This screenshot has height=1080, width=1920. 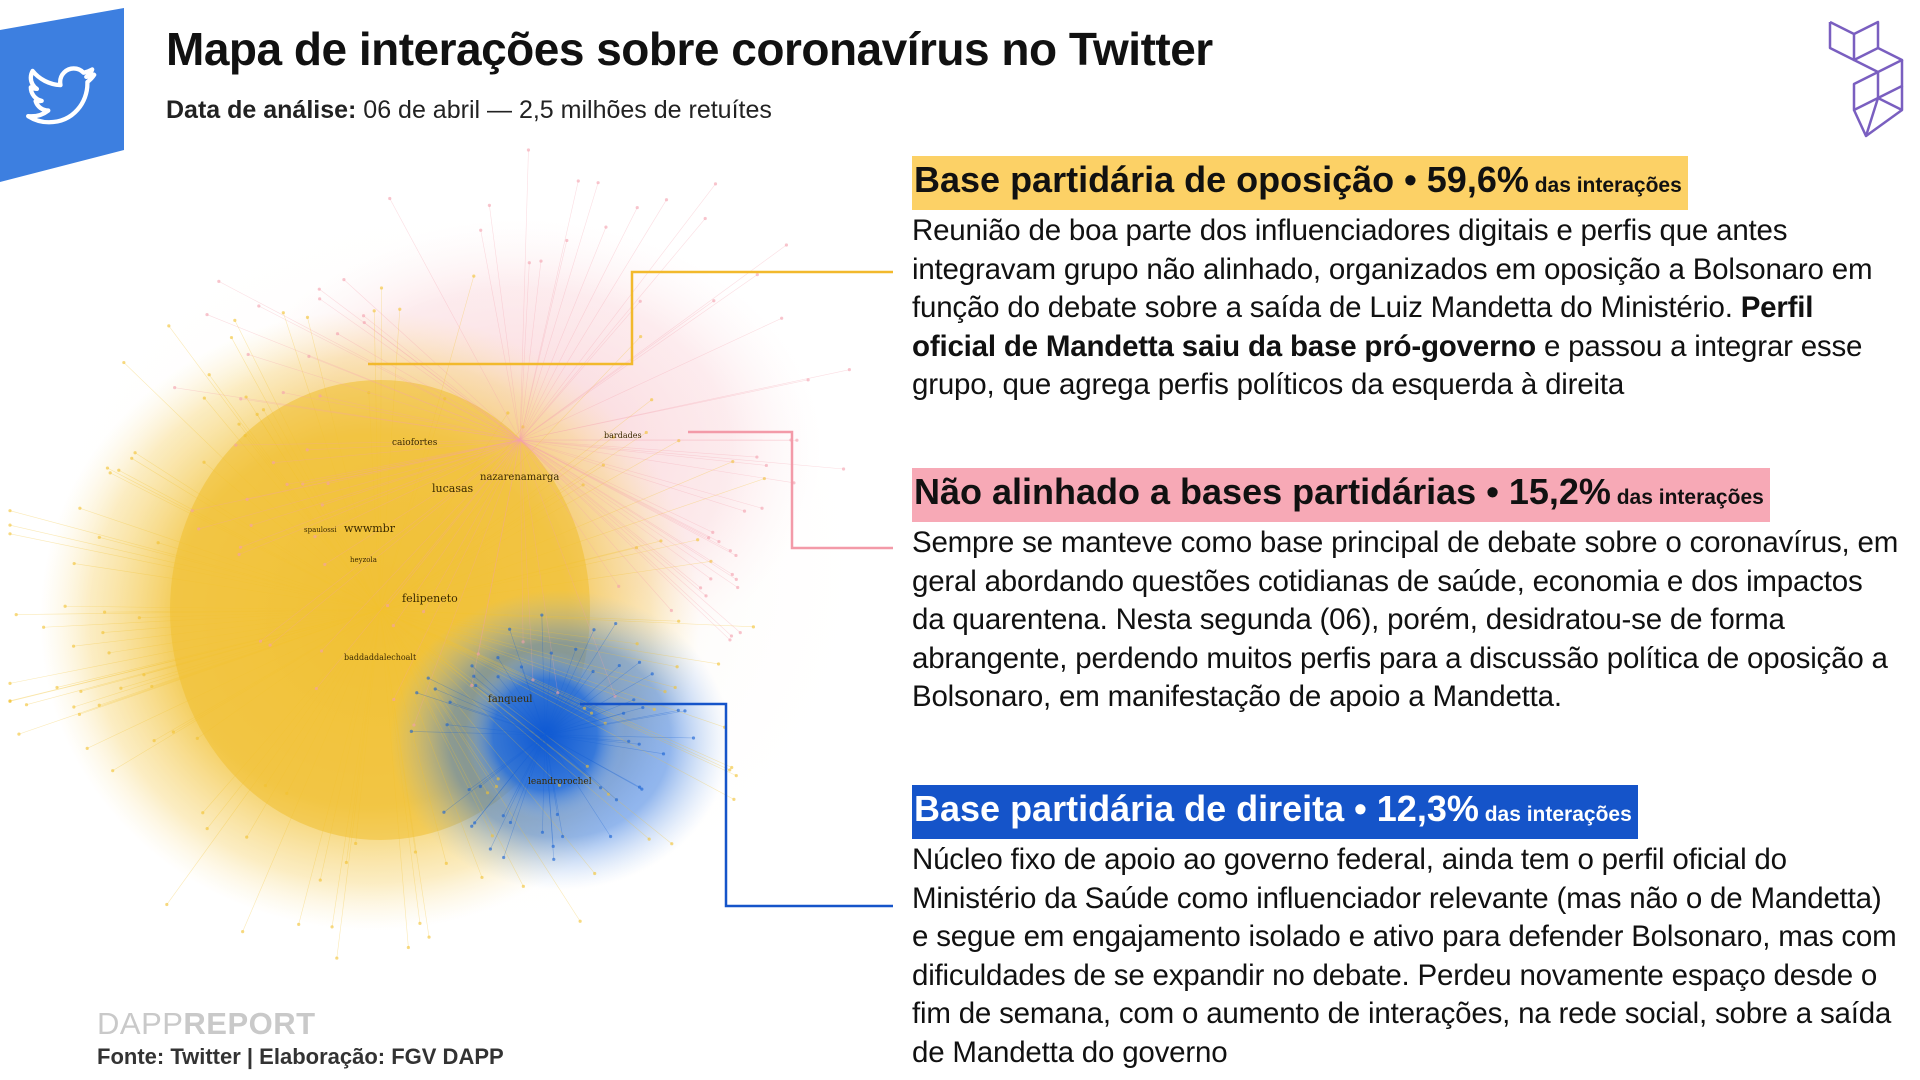 I want to click on source-credit: Fonte: Twitter | Elaboração: FGV DAPP, so click(x=300, y=1056).